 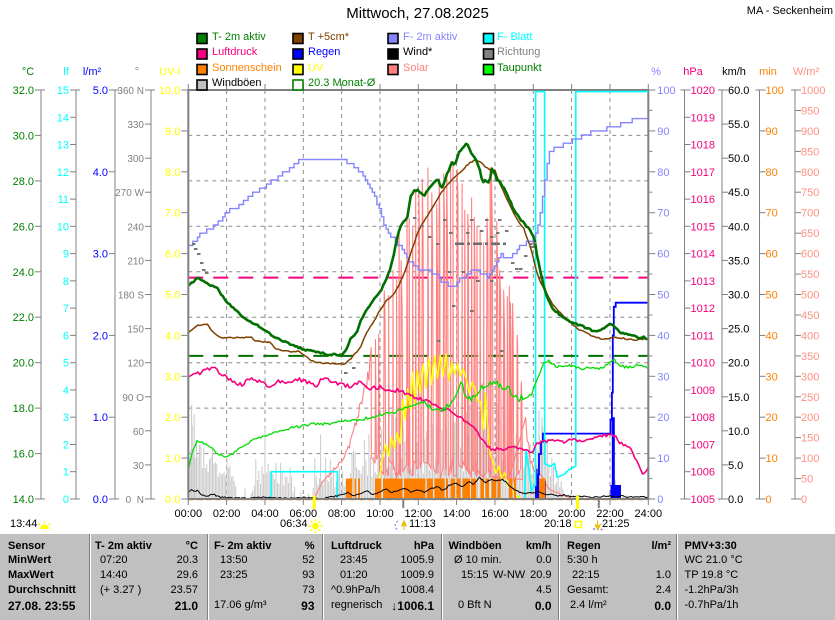 I want to click on svg-text: 20:00, so click(x=572, y=514).